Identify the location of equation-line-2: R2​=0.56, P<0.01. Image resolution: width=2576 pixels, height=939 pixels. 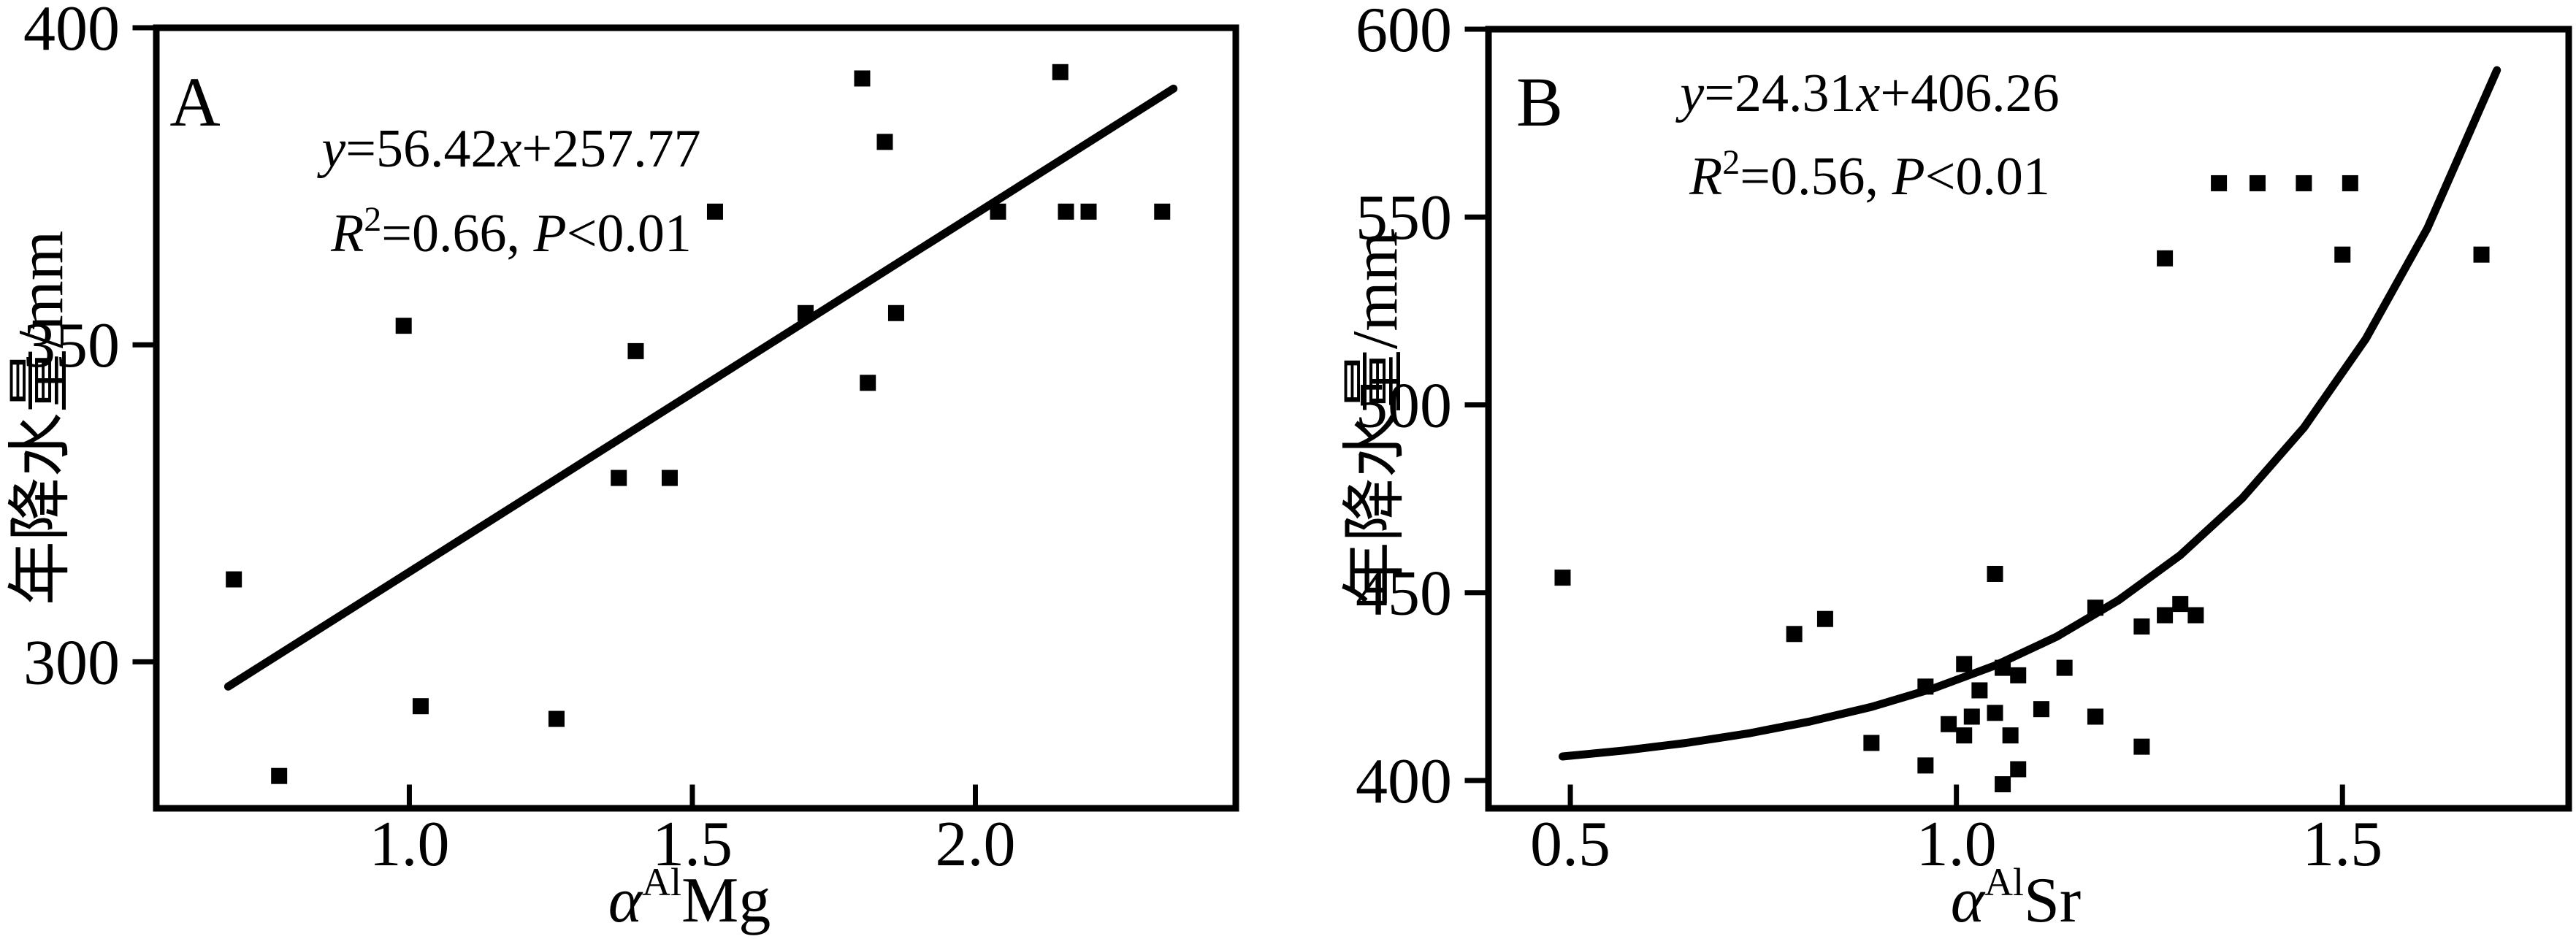
(1869, 175).